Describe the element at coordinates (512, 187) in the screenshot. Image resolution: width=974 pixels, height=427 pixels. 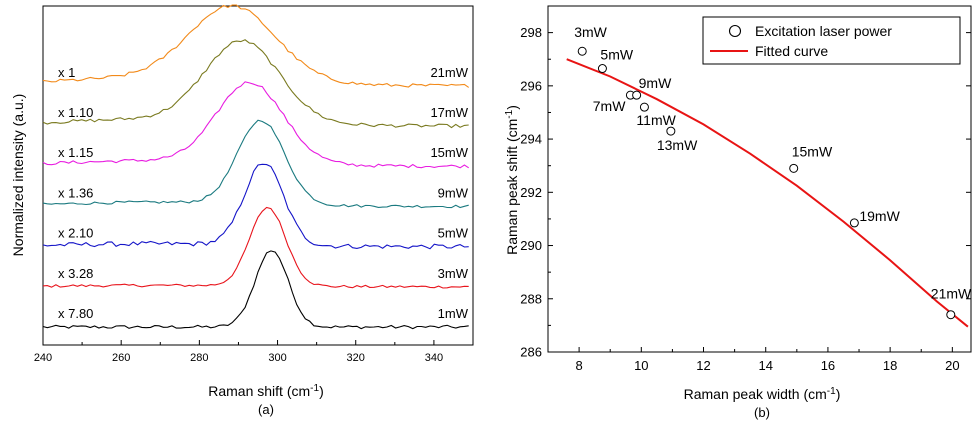
I see `panel-b-y-axis-label-main: Raman peak shift (cm` at that location.